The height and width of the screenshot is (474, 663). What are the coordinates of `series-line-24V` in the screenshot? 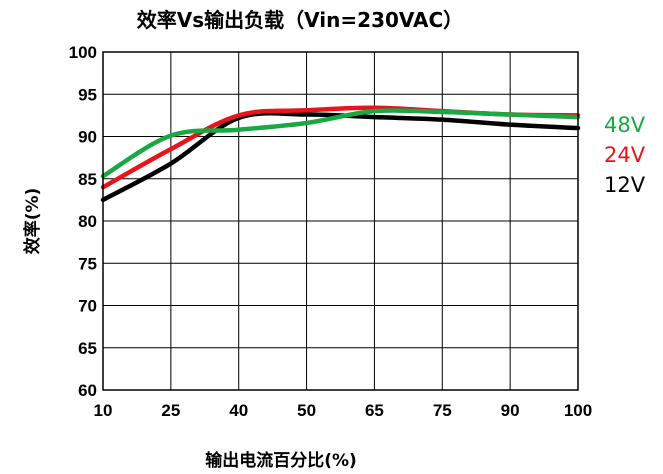 It's located at (340, 147).